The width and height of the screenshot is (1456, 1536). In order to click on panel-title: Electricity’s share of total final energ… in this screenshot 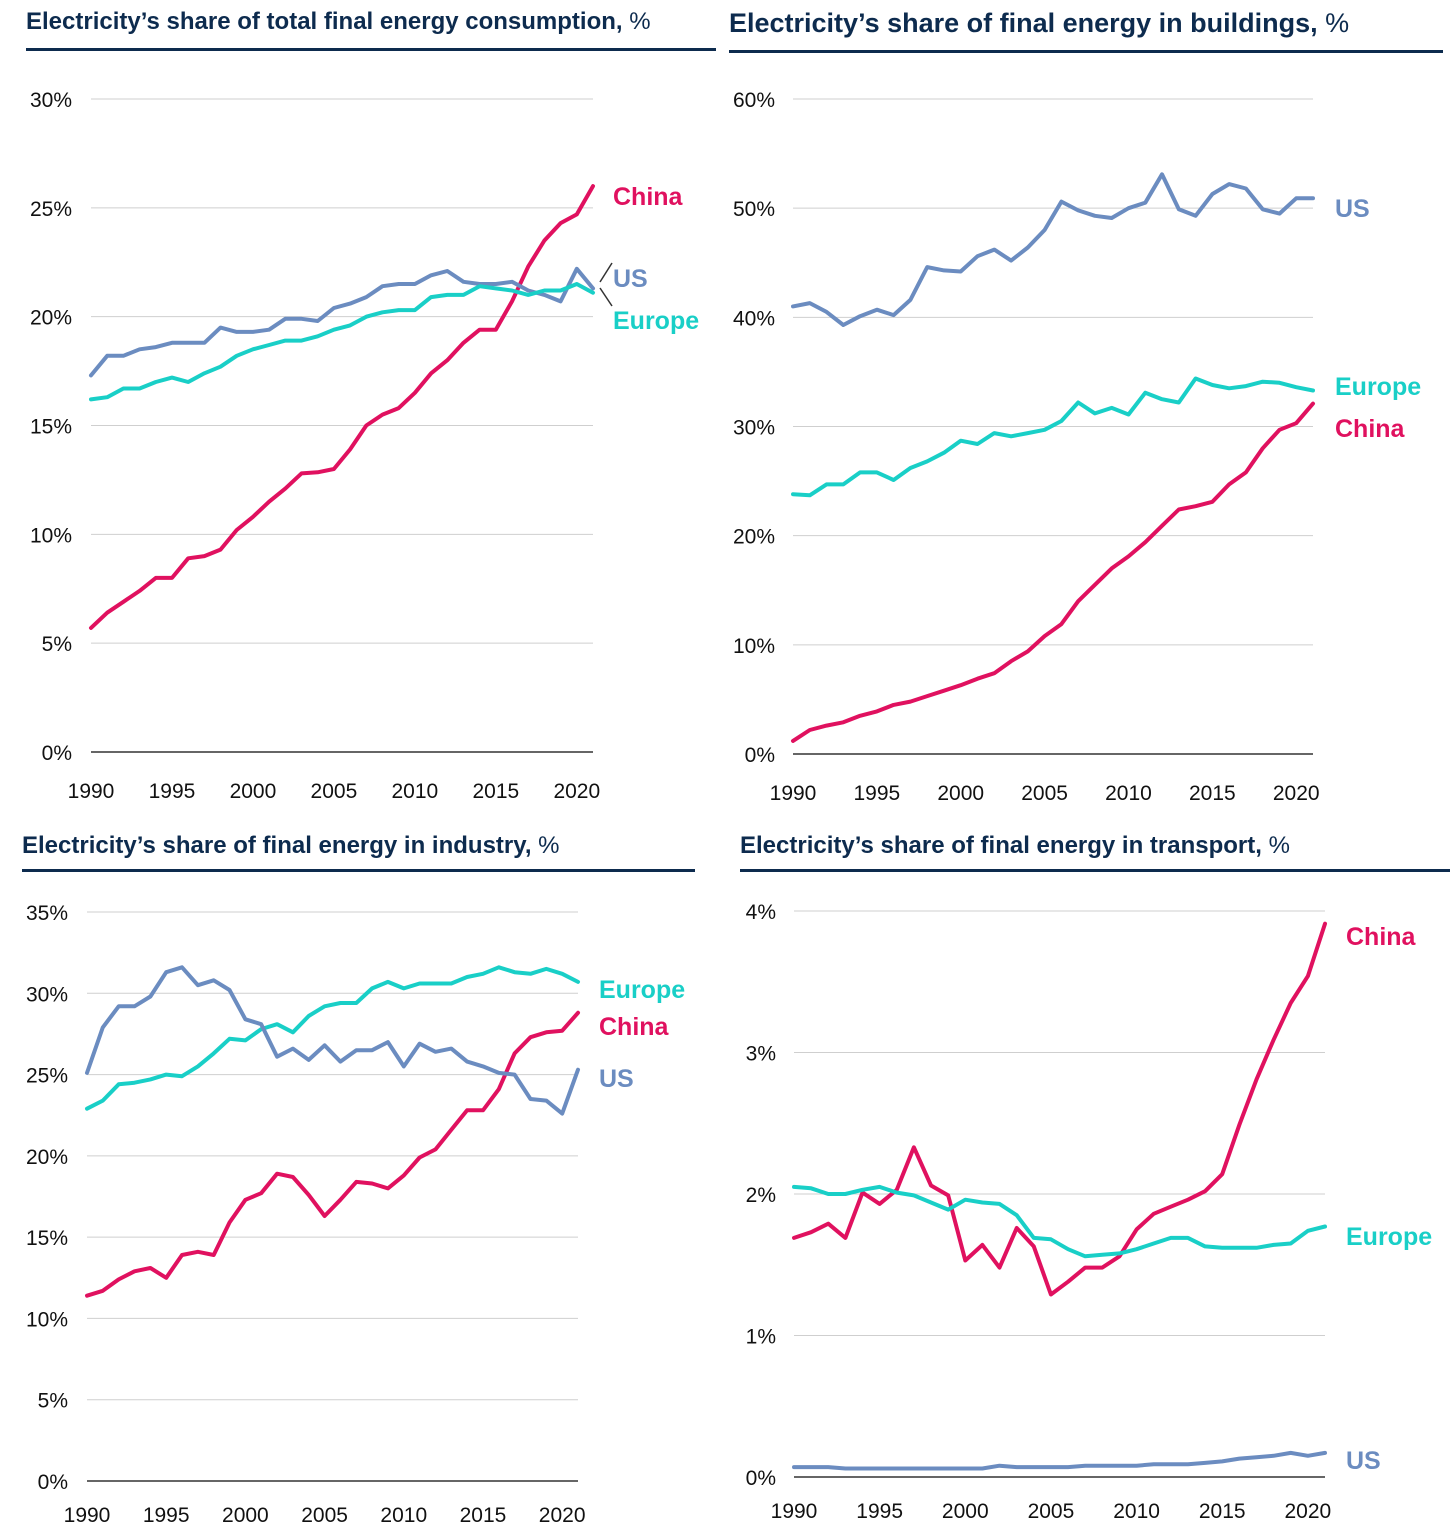, I will do `click(338, 22)`.